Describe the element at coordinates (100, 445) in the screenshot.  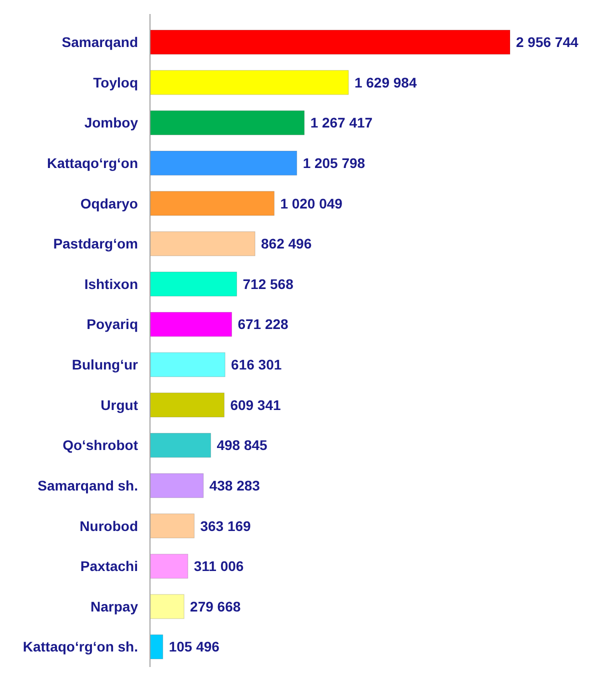
I see `y-tick-label: Qo‘shrobot` at that location.